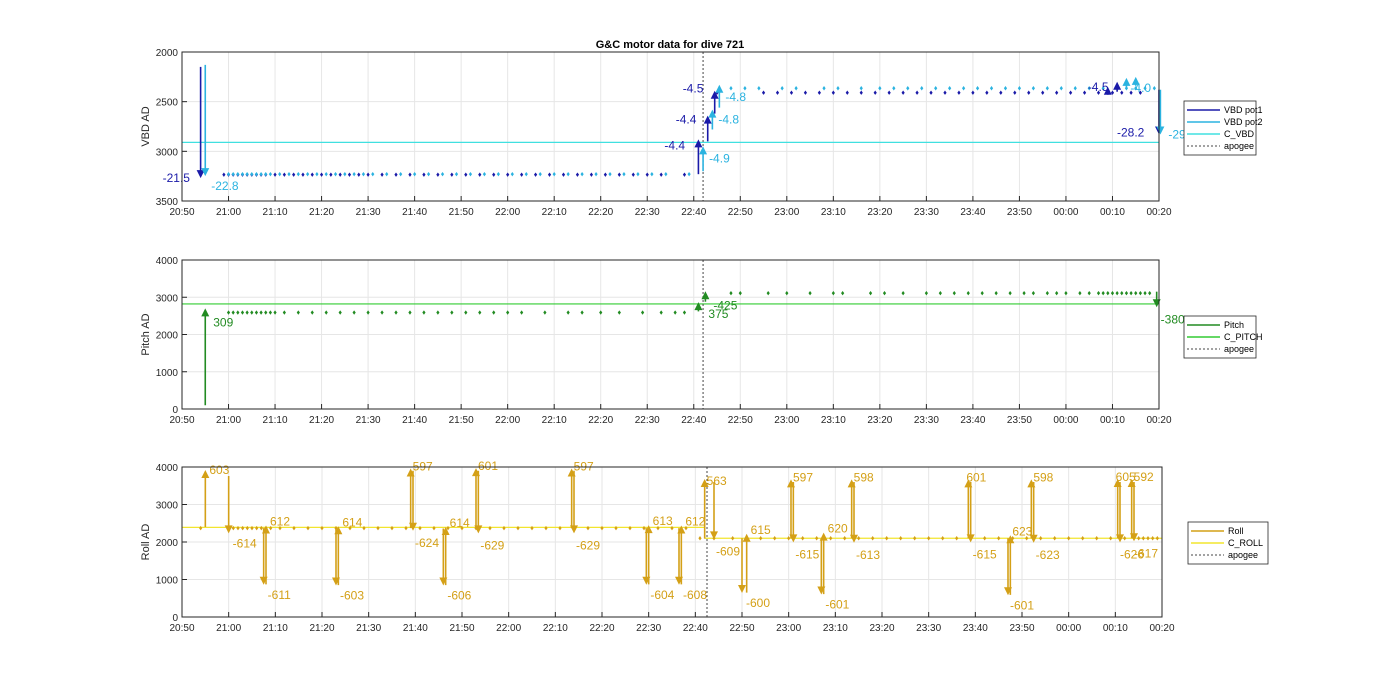 The height and width of the screenshot is (693, 1400). What do you see at coordinates (1236, 531) in the screenshot?
I see `roll-legend-label: Roll` at bounding box center [1236, 531].